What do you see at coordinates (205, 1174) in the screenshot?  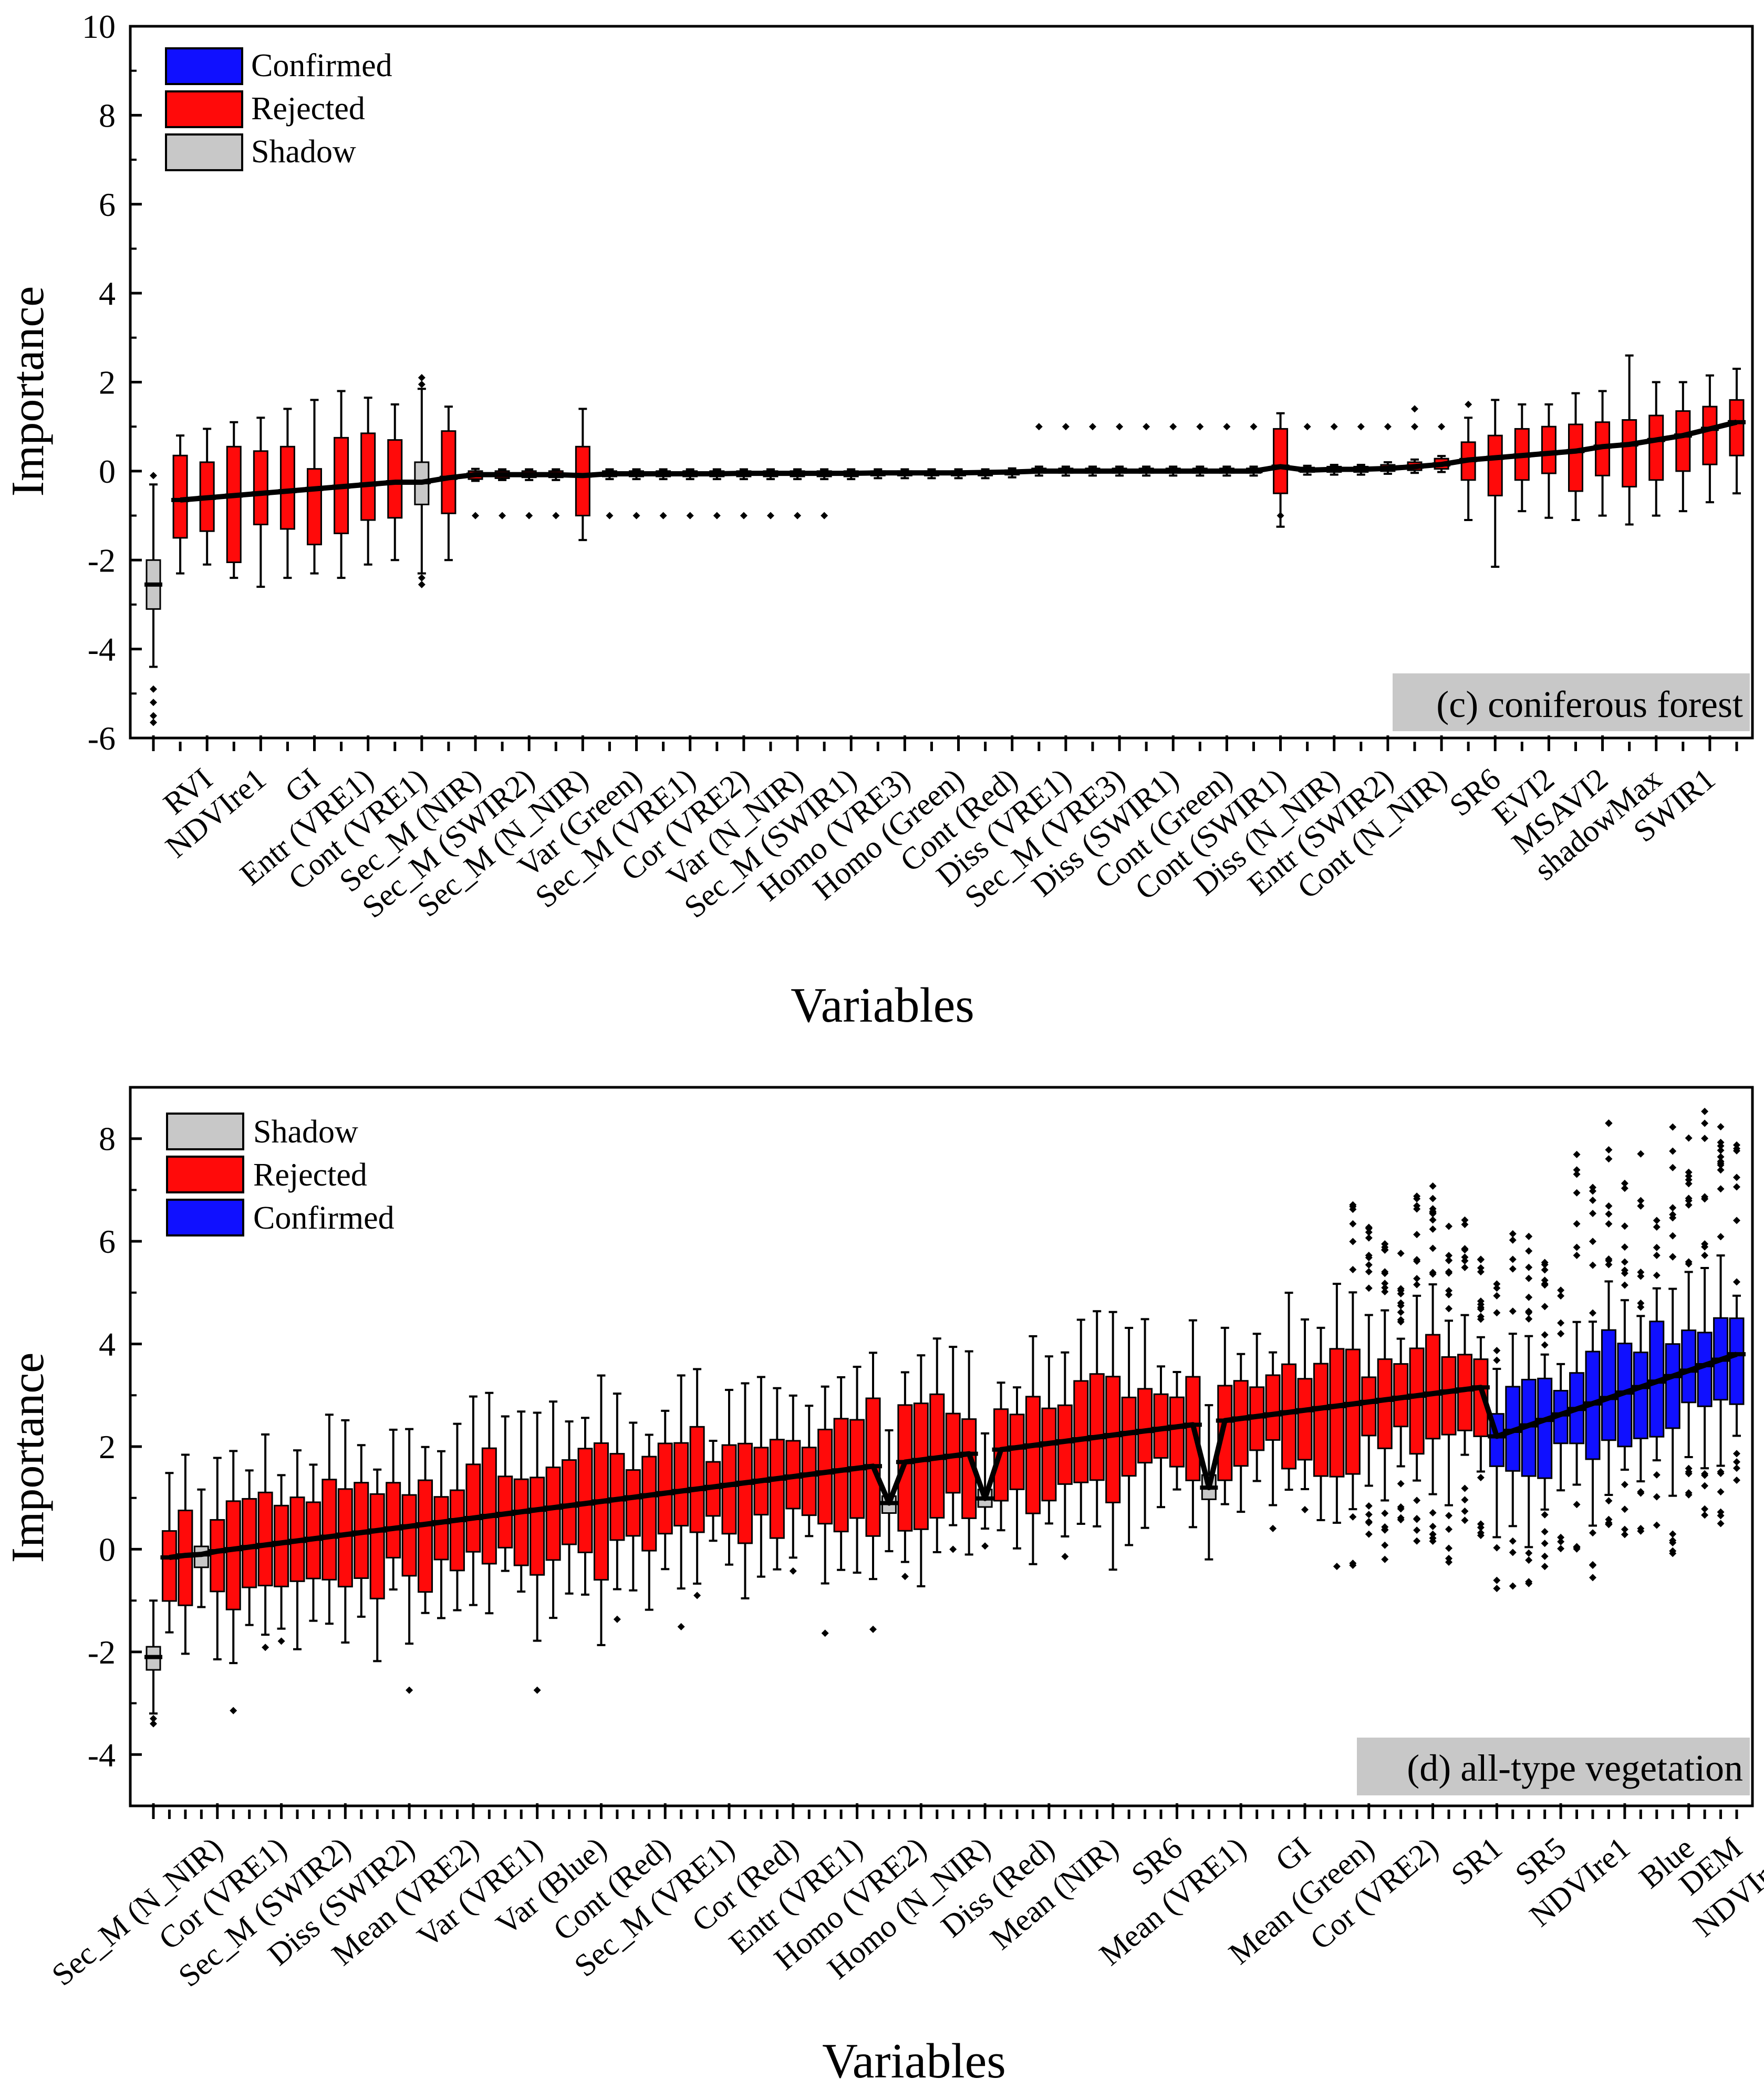 I see `legend-swatch-rejected` at bounding box center [205, 1174].